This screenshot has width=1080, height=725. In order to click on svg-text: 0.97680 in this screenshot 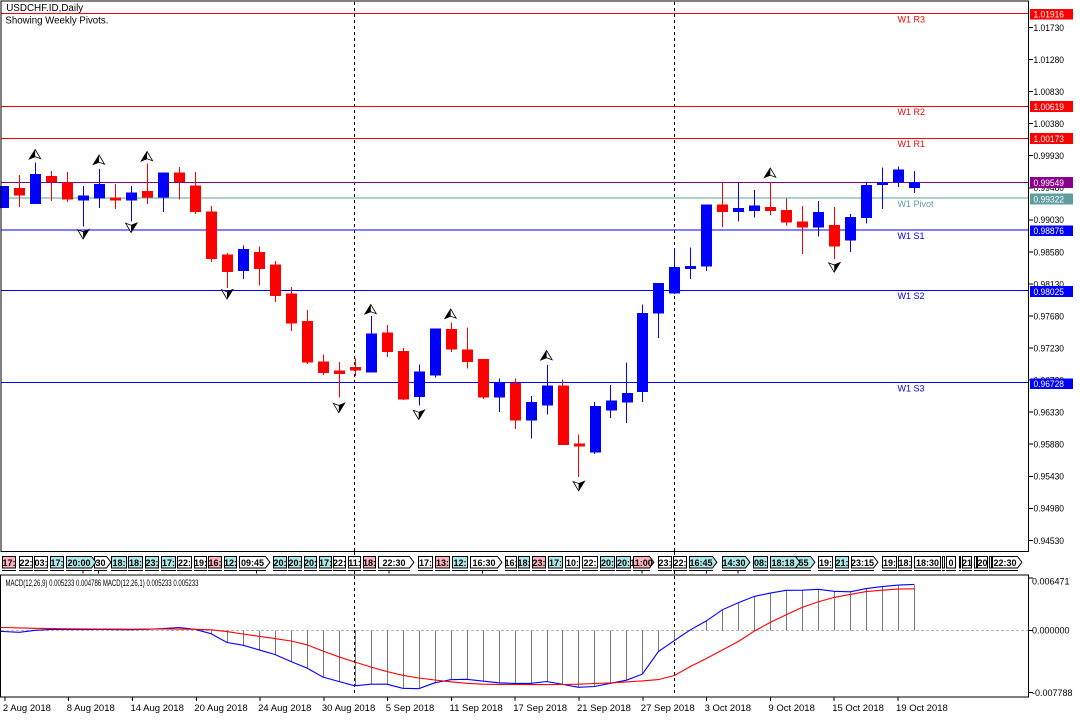, I will do `click(1049, 316)`.